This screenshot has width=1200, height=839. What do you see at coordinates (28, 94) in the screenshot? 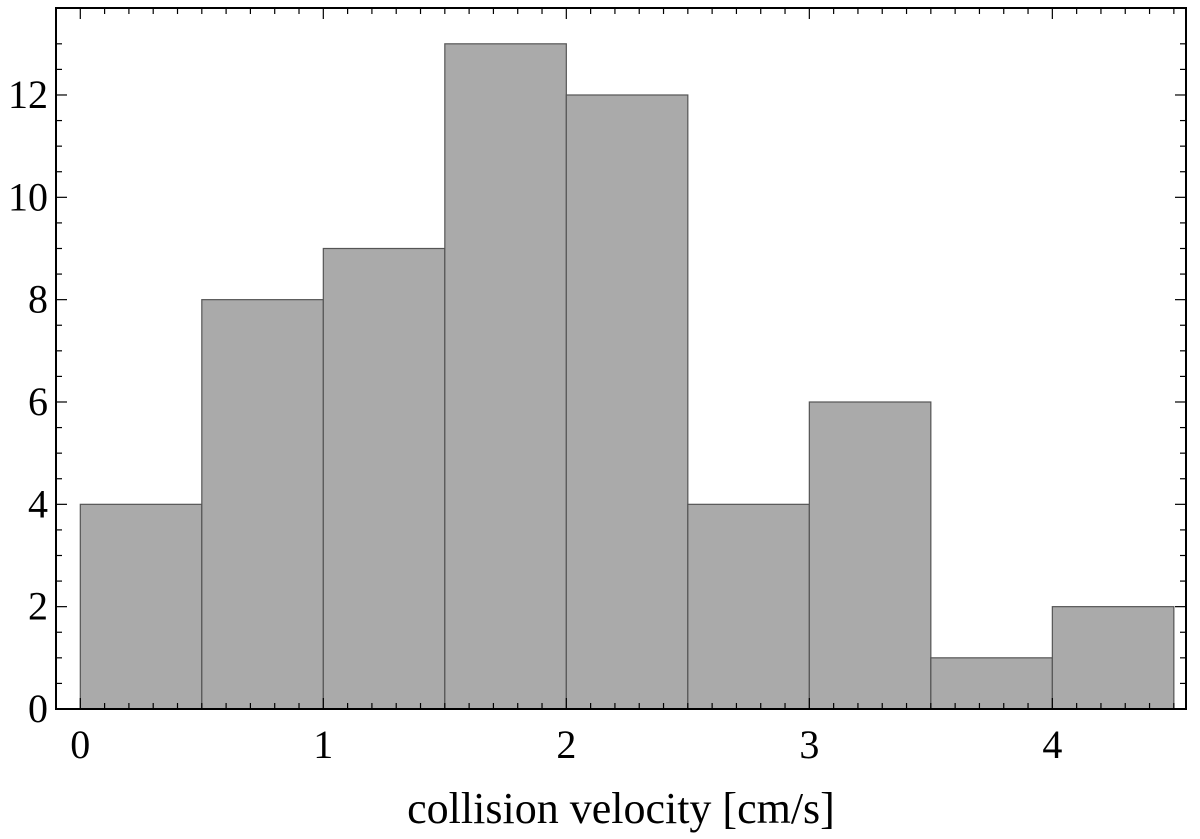
I see `y-tick-label: 12` at bounding box center [28, 94].